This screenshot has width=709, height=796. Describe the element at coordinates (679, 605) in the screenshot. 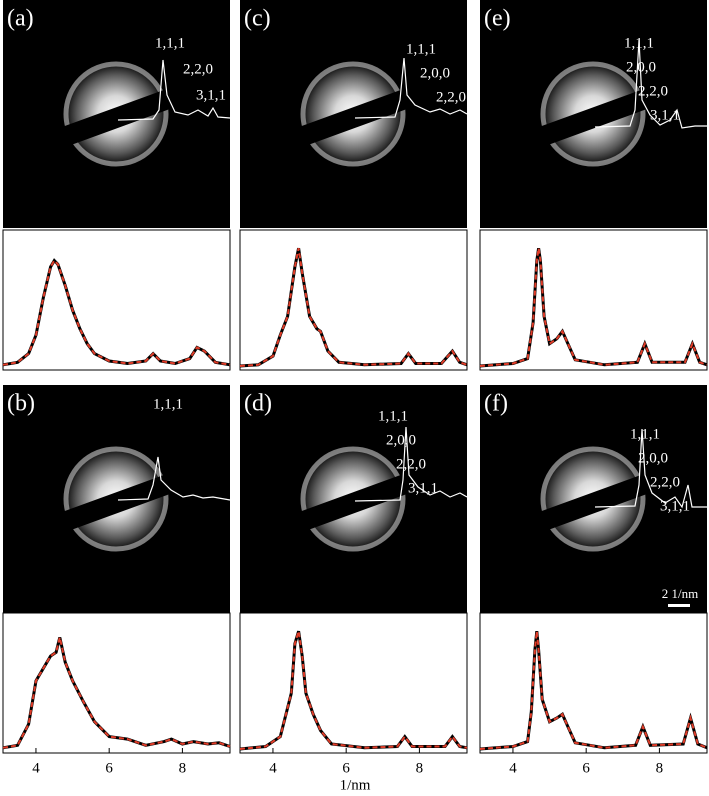

I see `scale-bar` at that location.